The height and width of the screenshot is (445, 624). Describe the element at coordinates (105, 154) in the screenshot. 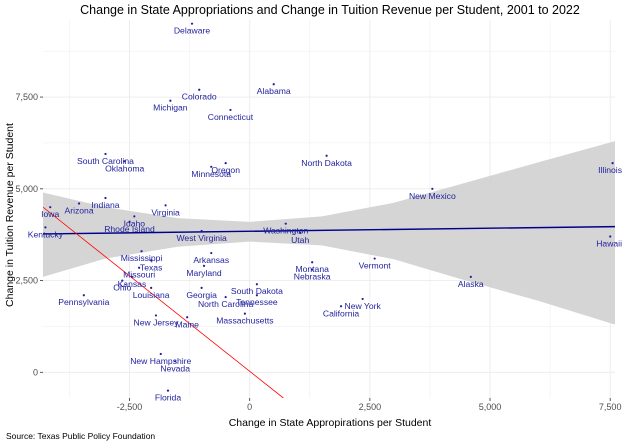

I see `point-south-carolina` at that location.